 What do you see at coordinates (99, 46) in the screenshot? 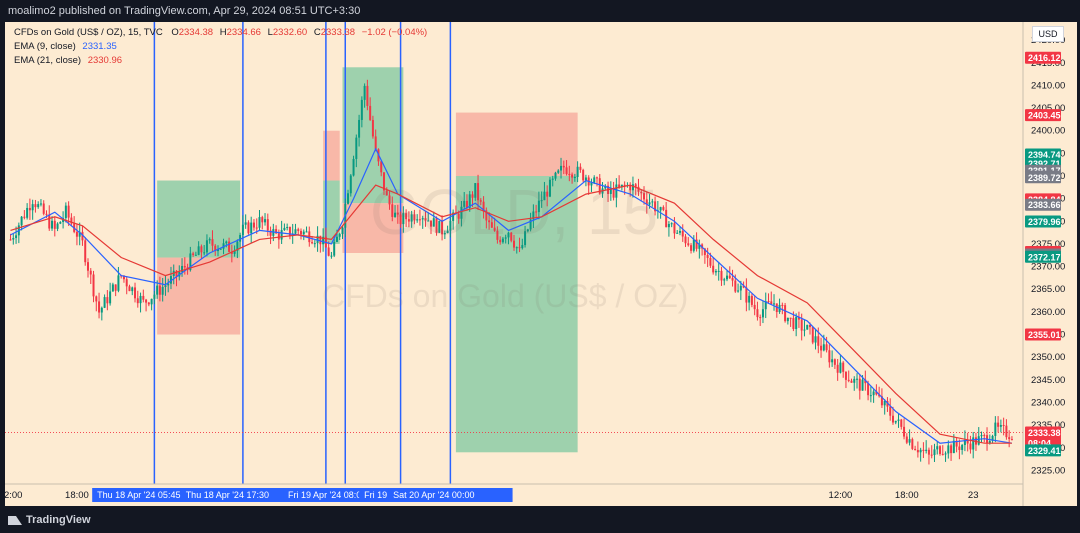
I see `legend-ema9-value: 2331.35` at bounding box center [99, 46].